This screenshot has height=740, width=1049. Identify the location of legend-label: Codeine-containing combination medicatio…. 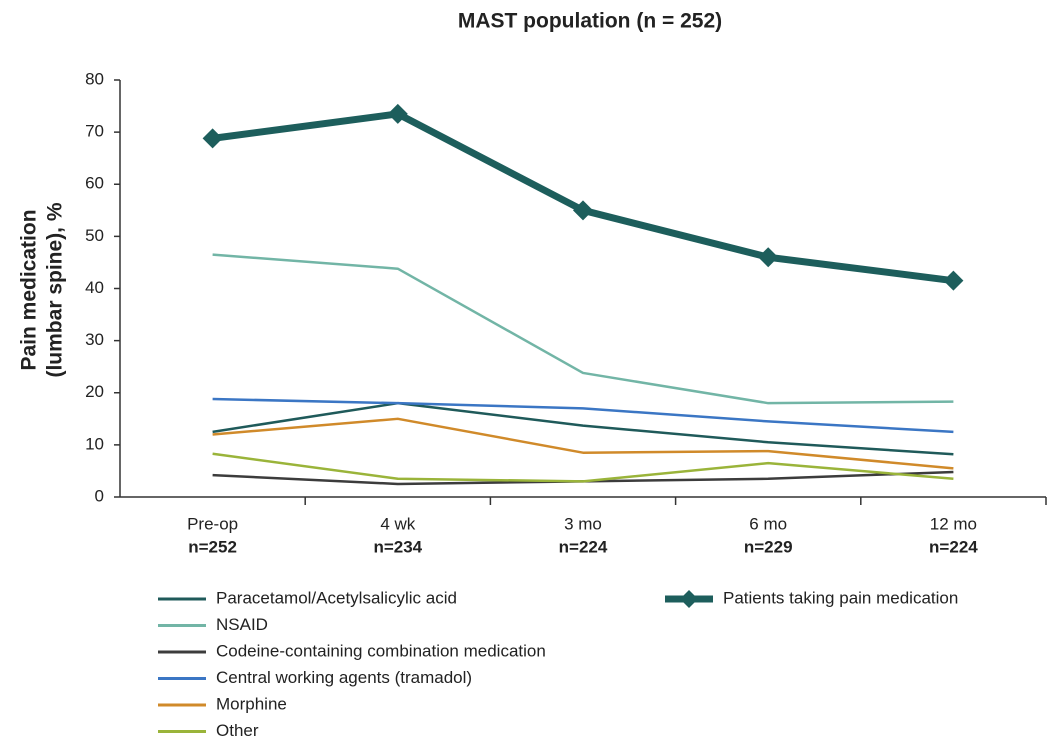
(381, 650).